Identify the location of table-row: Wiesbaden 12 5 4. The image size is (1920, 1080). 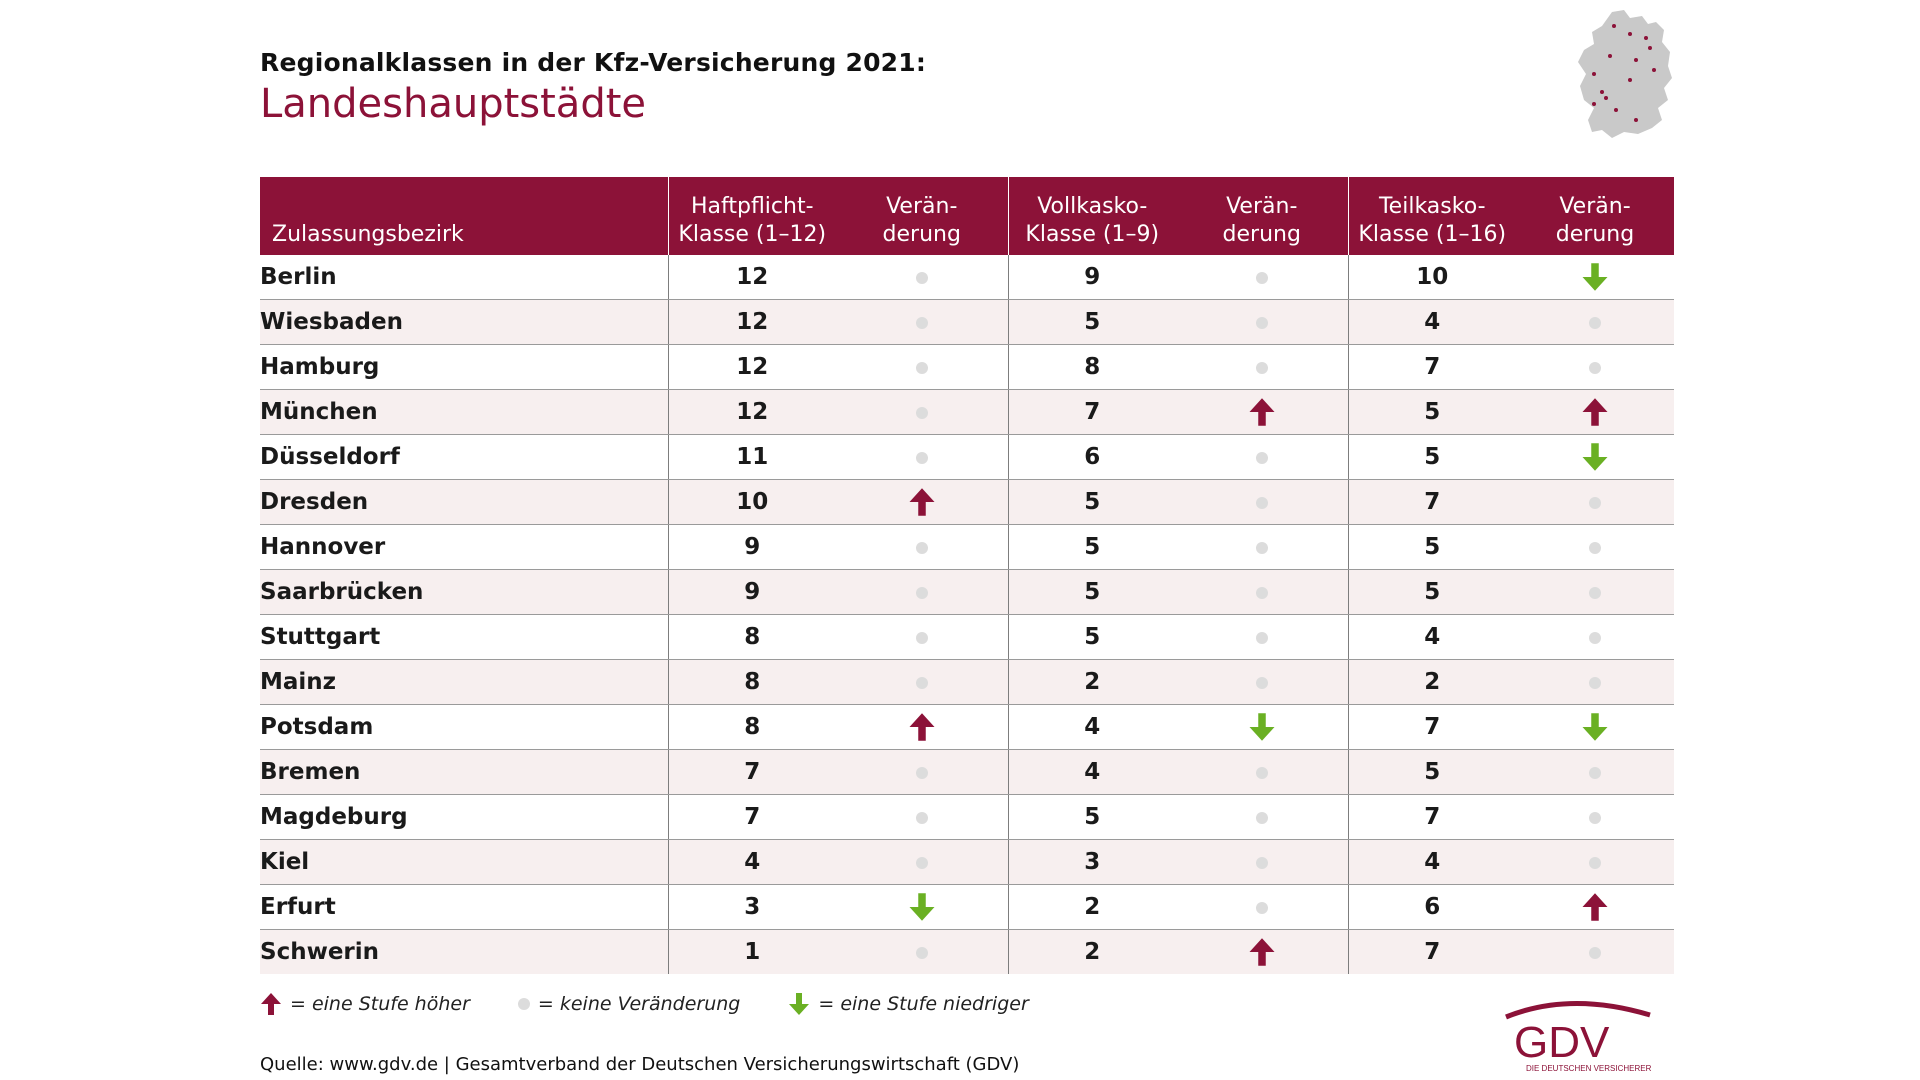
(967, 322).